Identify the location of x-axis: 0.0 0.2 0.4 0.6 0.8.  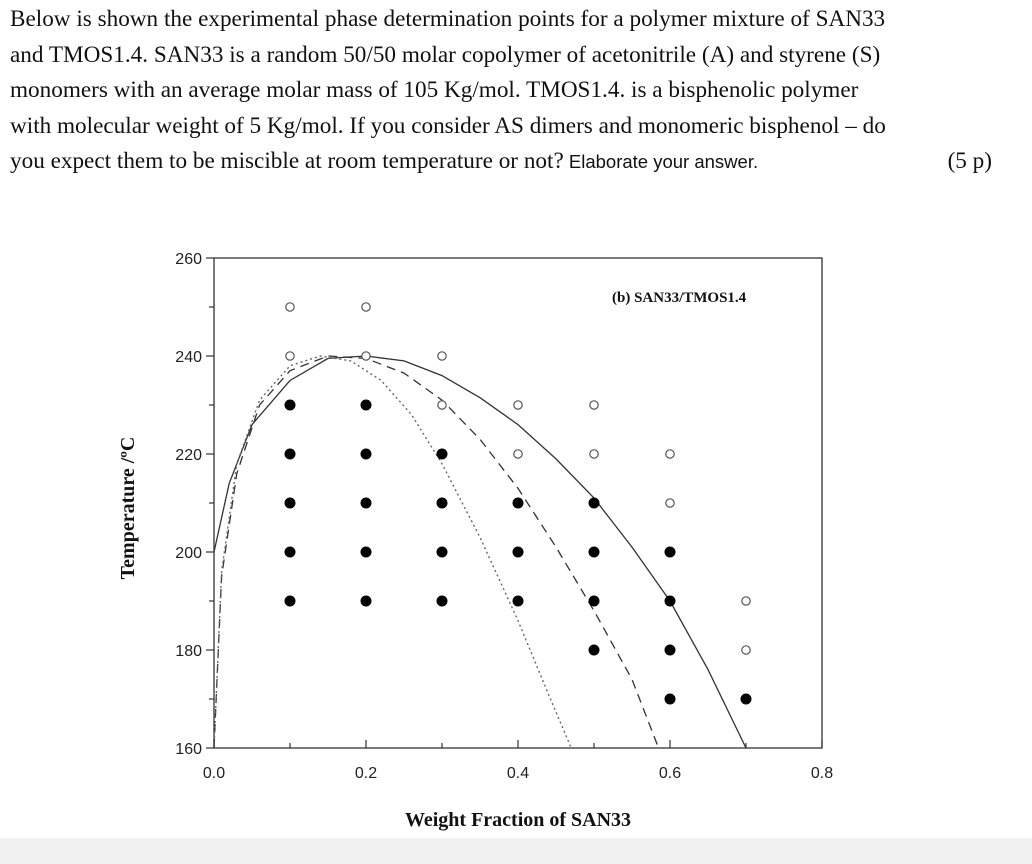
(518, 761).